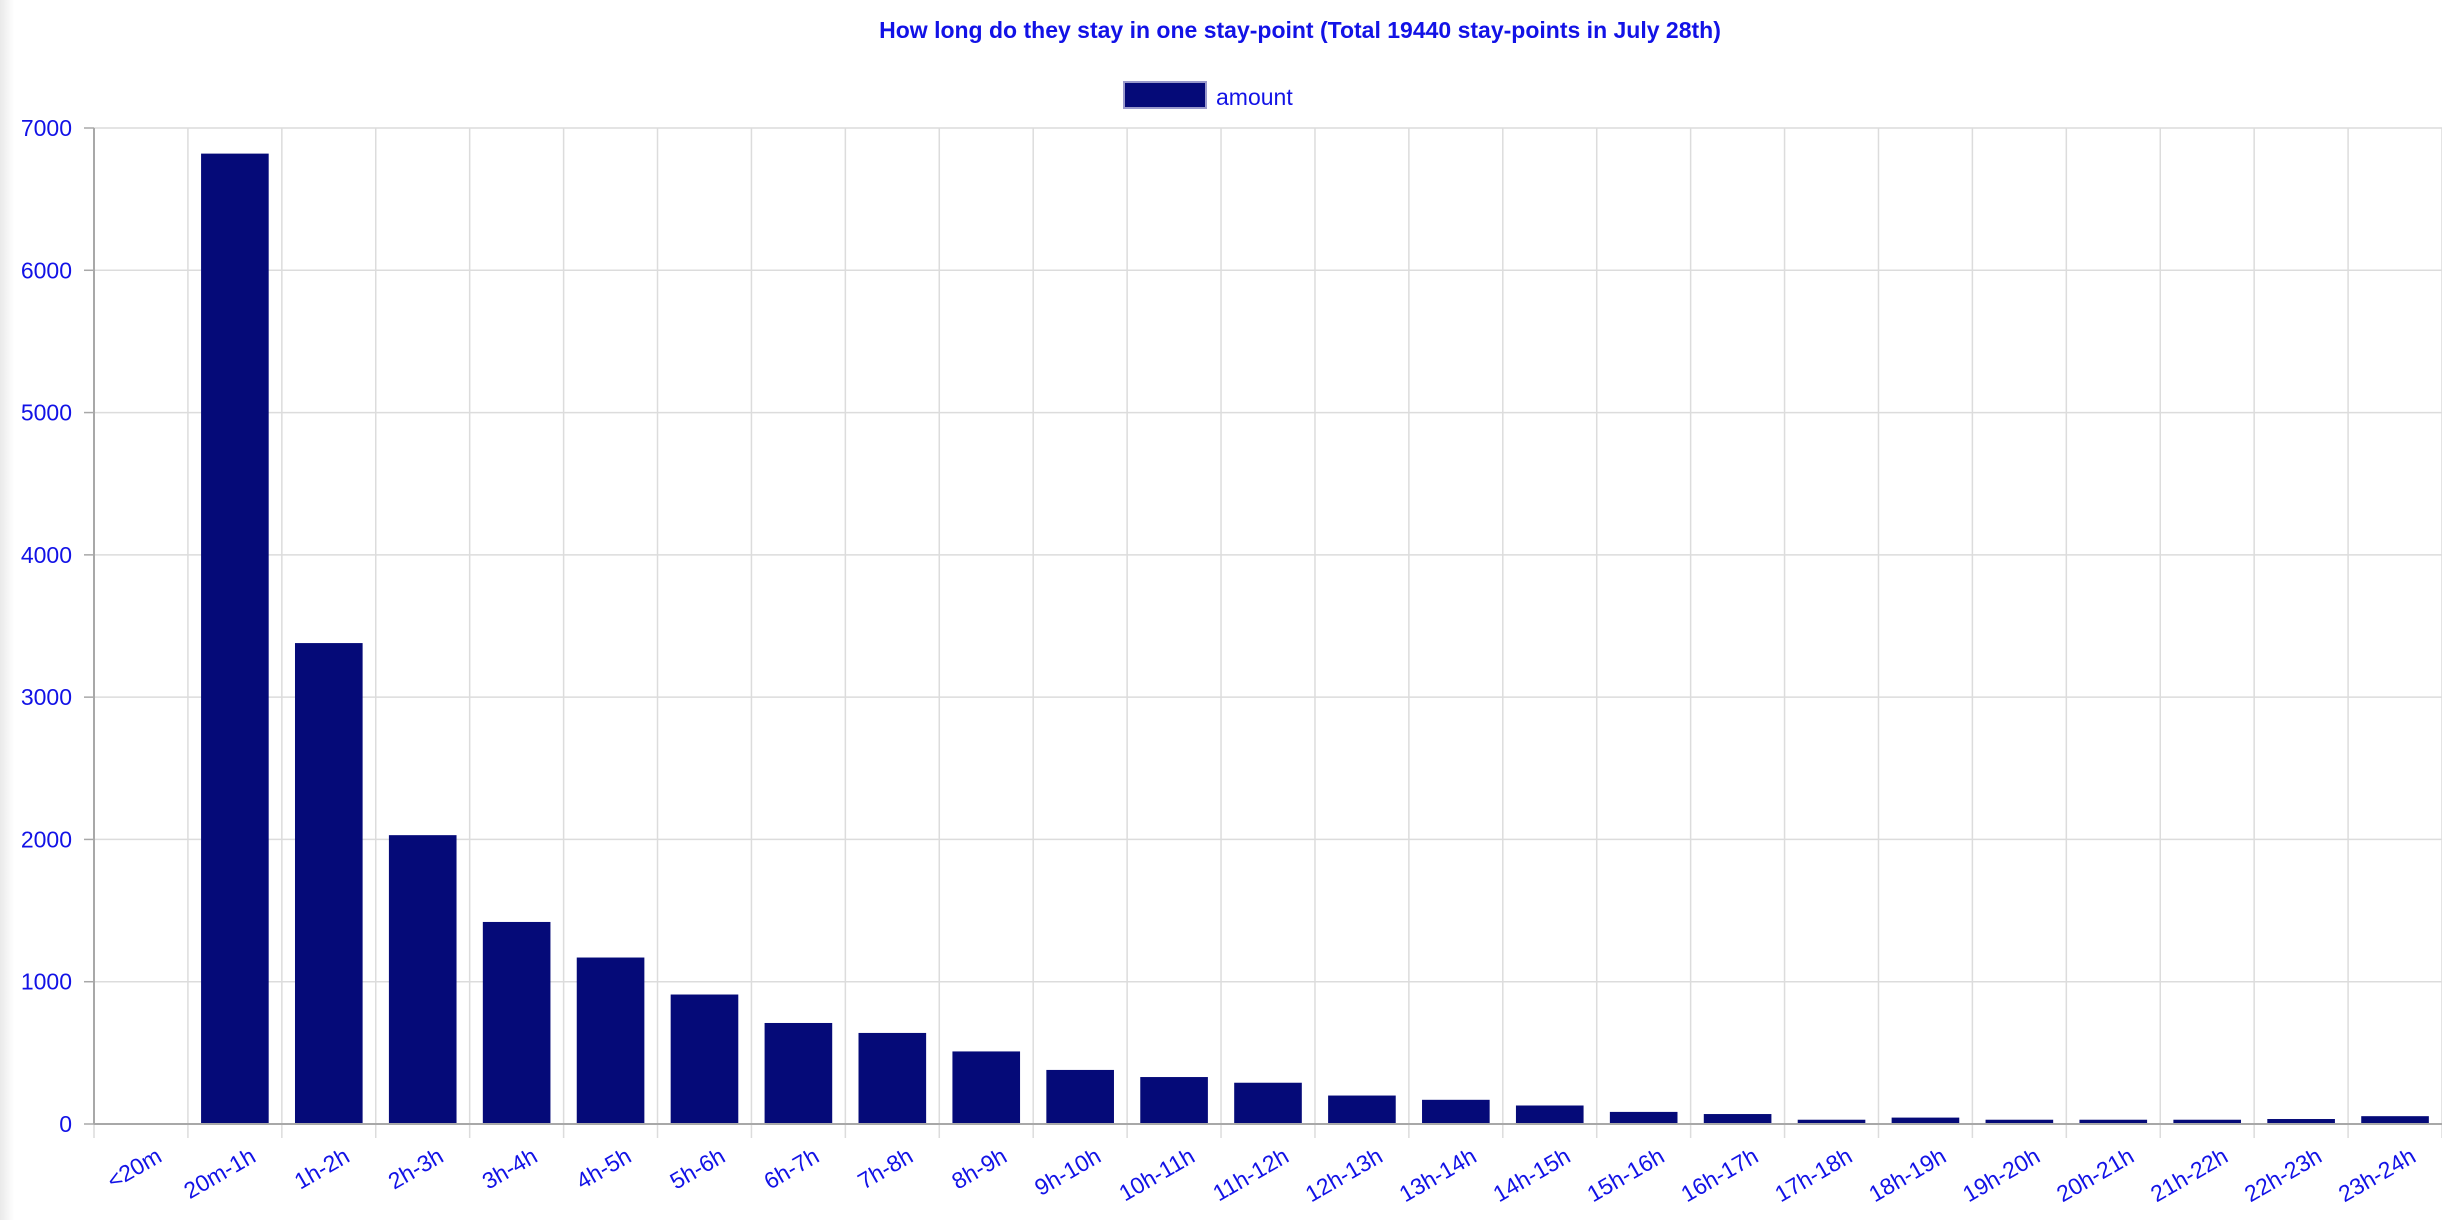 This screenshot has width=2442, height=1220. Describe the element at coordinates (2189, 1174) in the screenshot. I see `x-tick-label: 21h-22h` at that location.